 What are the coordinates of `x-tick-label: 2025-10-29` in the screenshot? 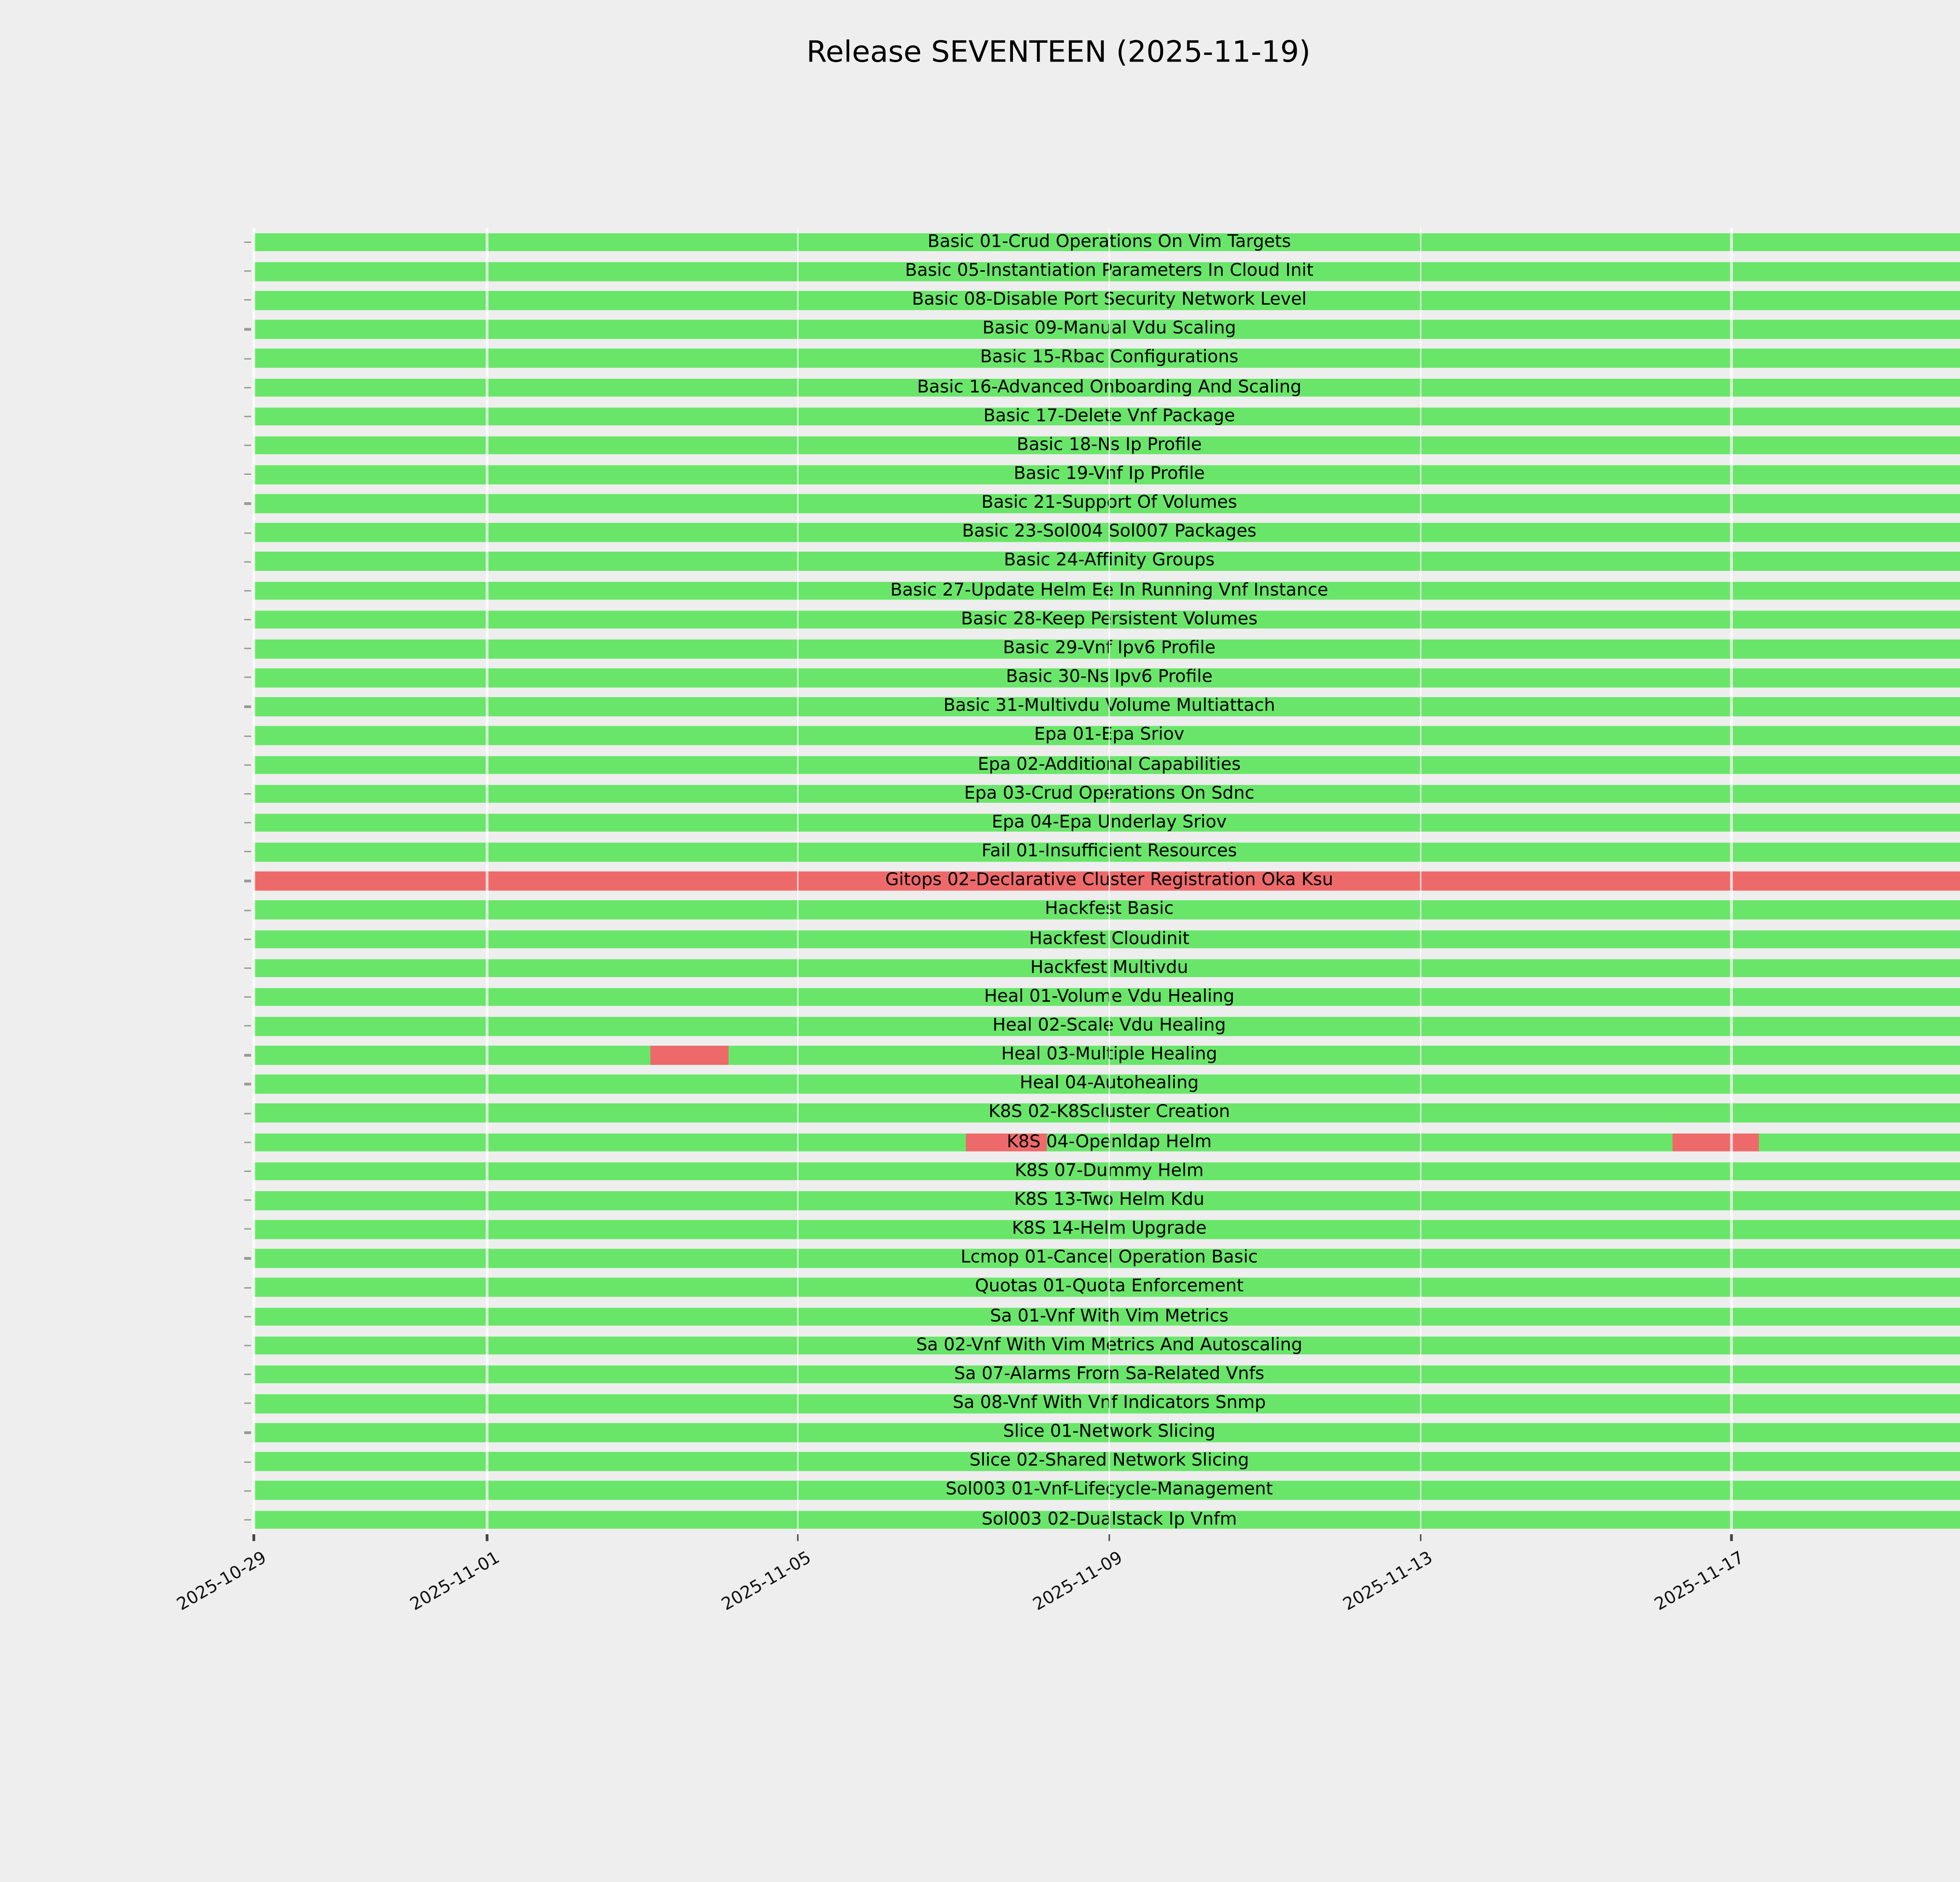 It's located at (221, 1580).